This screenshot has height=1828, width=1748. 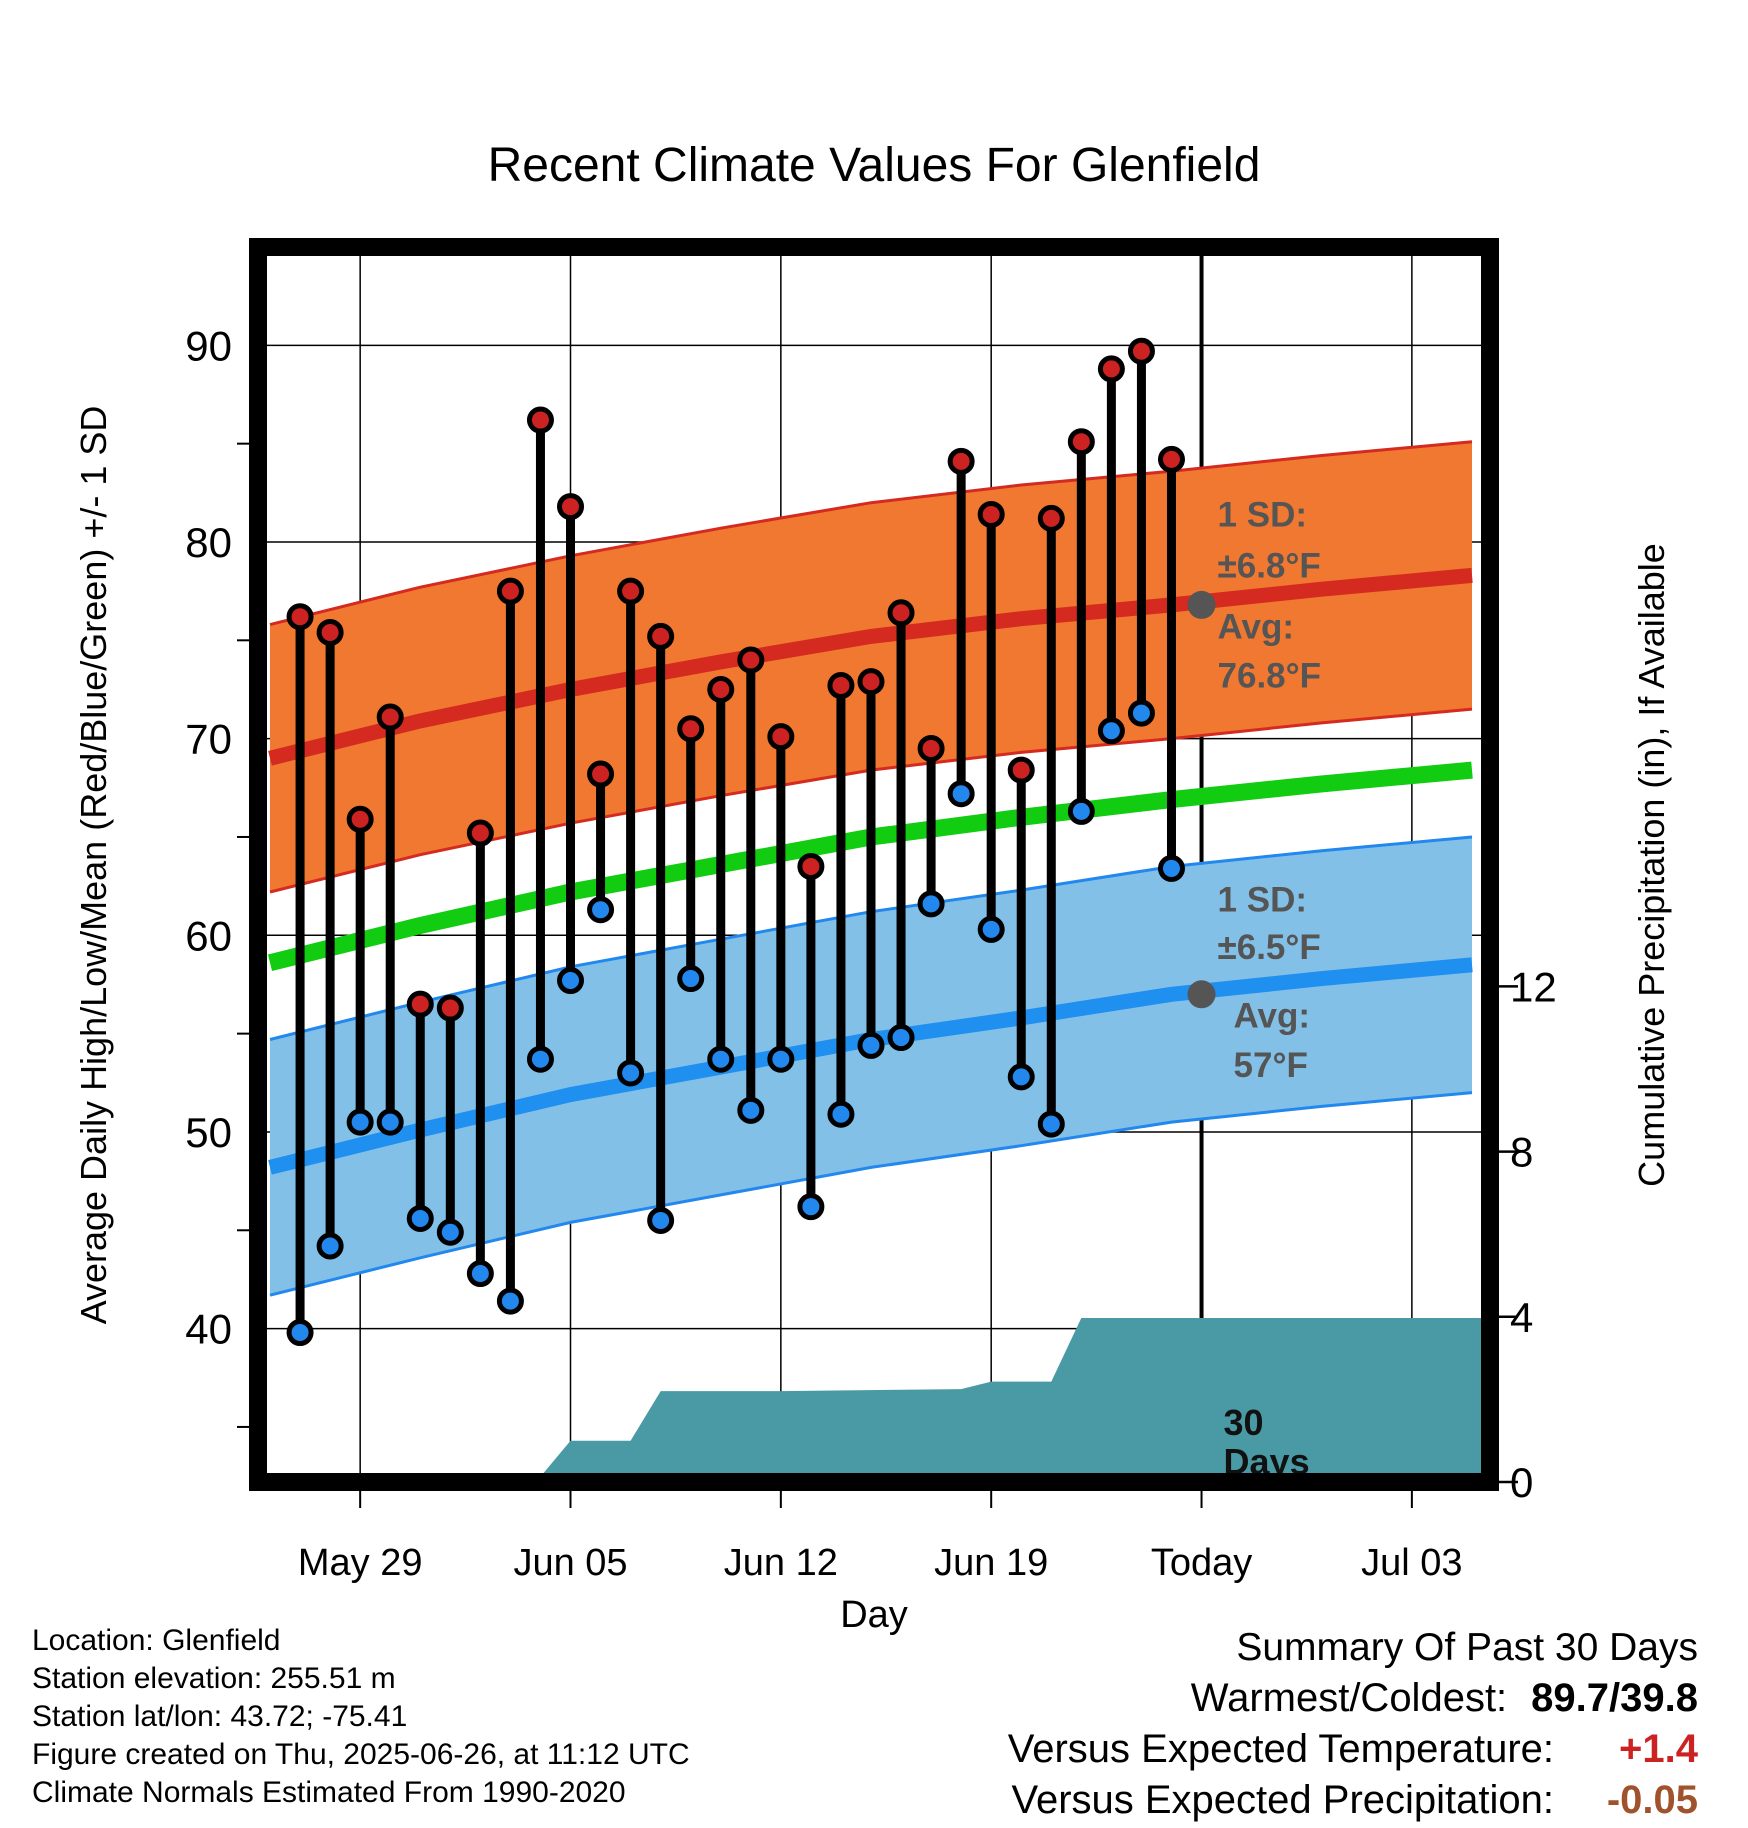 I want to click on x-axis-label: Day, so click(x=874, y=1615).